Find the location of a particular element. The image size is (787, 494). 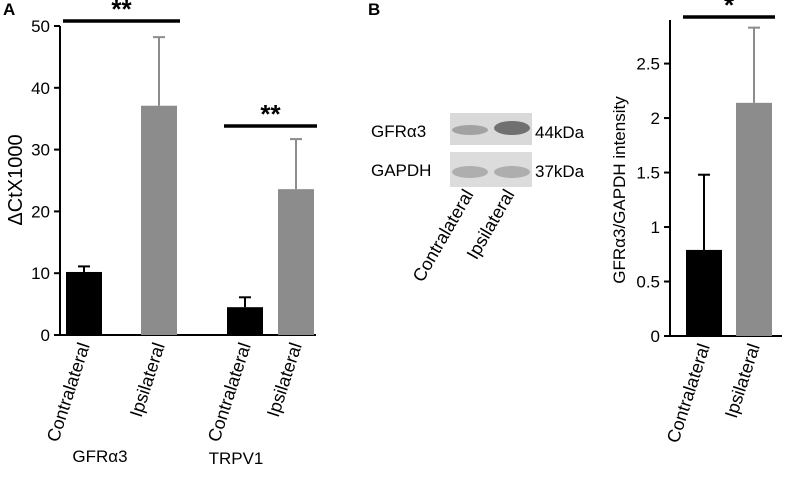

panel-b-y-tick-label: 0 is located at coordinates (655, 336).